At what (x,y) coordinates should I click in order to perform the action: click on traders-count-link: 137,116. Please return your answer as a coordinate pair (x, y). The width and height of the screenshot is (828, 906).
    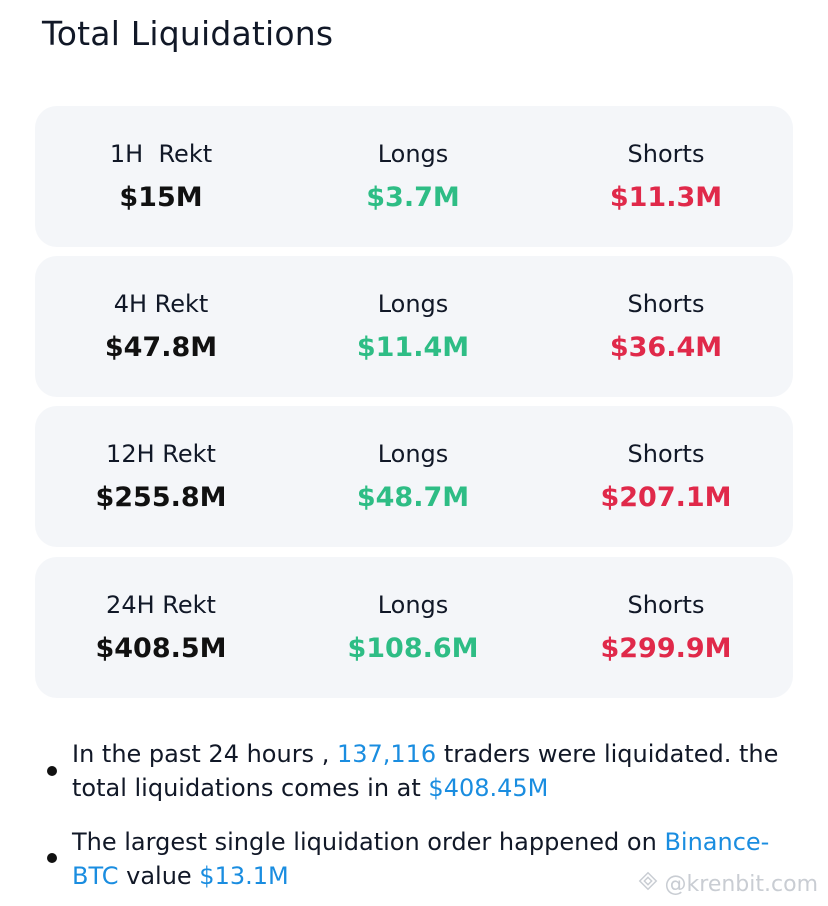
    Looking at the image, I should click on (386, 754).